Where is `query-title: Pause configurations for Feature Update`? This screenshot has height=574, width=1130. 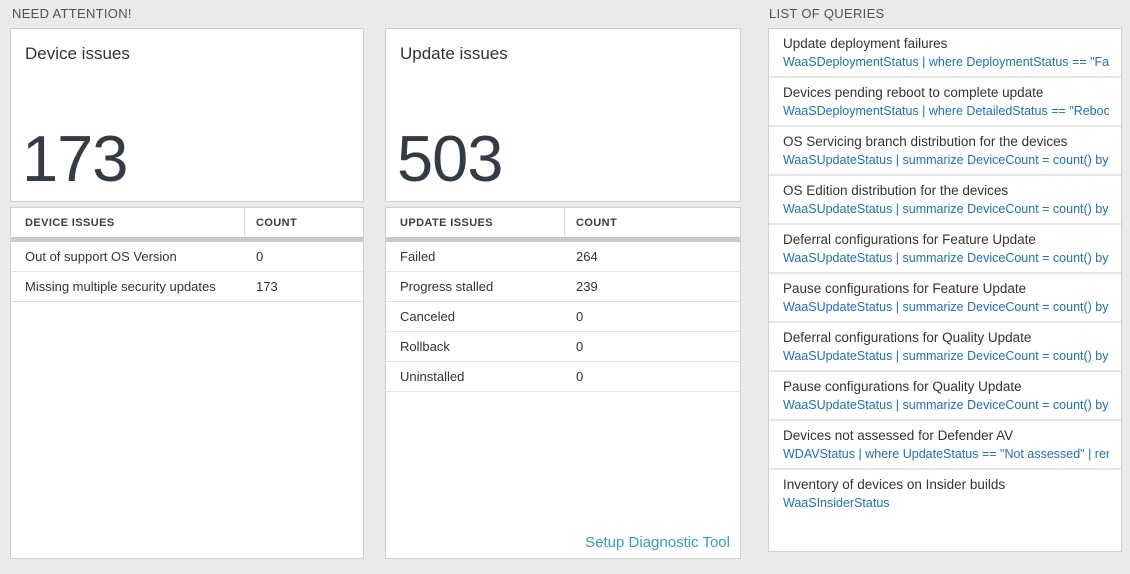
query-title: Pause configurations for Feature Update is located at coordinates (905, 288).